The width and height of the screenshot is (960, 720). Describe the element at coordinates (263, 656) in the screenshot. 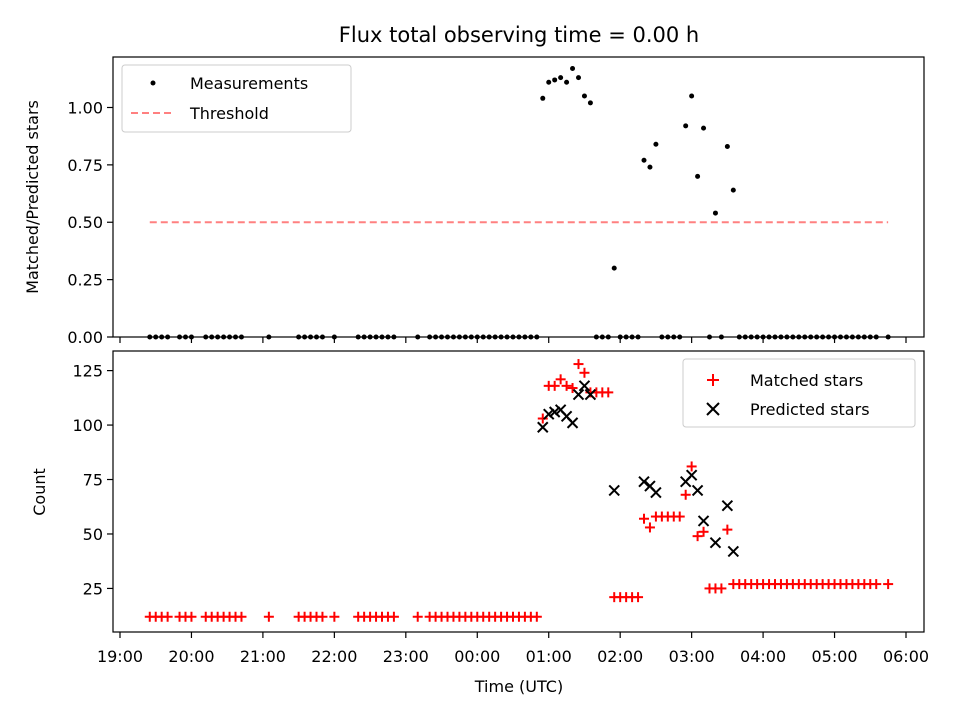

I see `x-tick-label: 21:00` at that location.